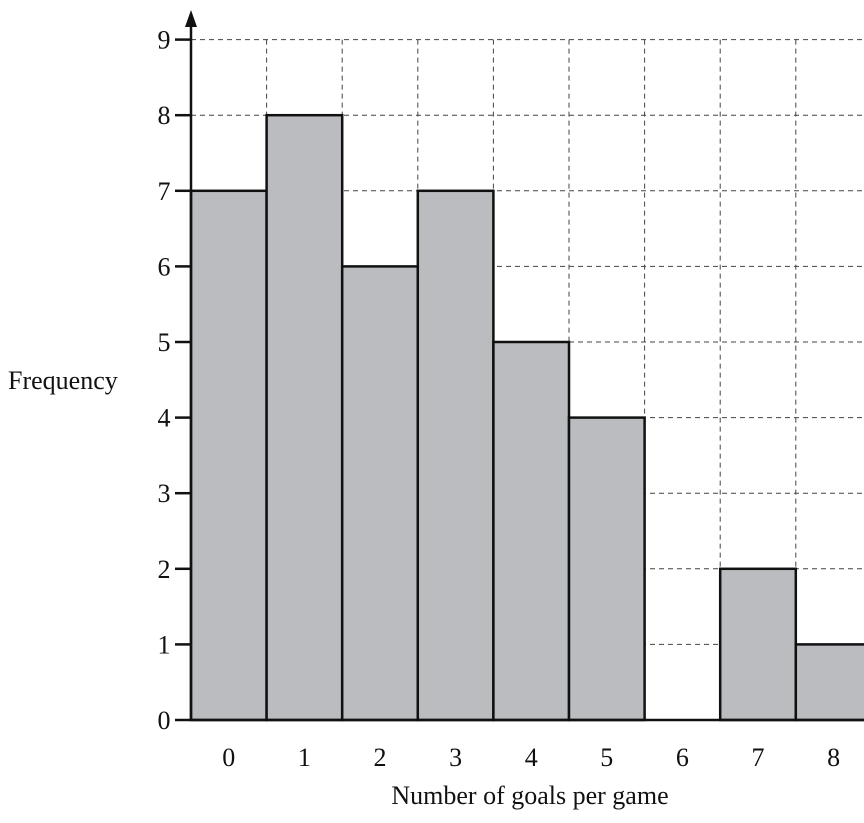 The image size is (864, 823). What do you see at coordinates (164, 115) in the screenshot?
I see `y-tick-label: 8` at bounding box center [164, 115].